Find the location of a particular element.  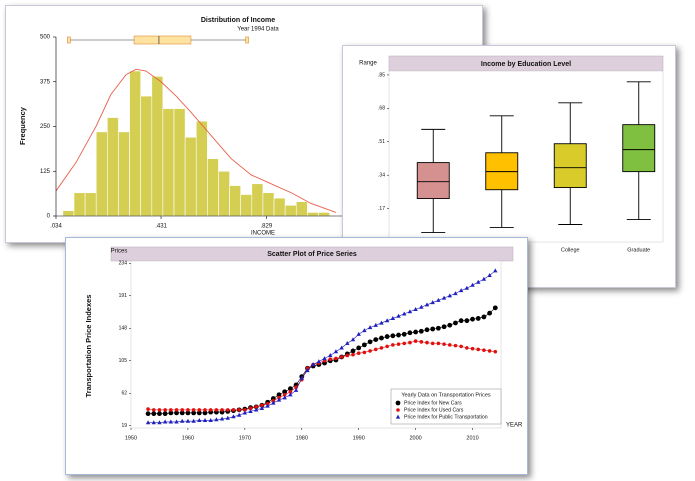

x-tick-label: Graduate is located at coordinates (638, 250).